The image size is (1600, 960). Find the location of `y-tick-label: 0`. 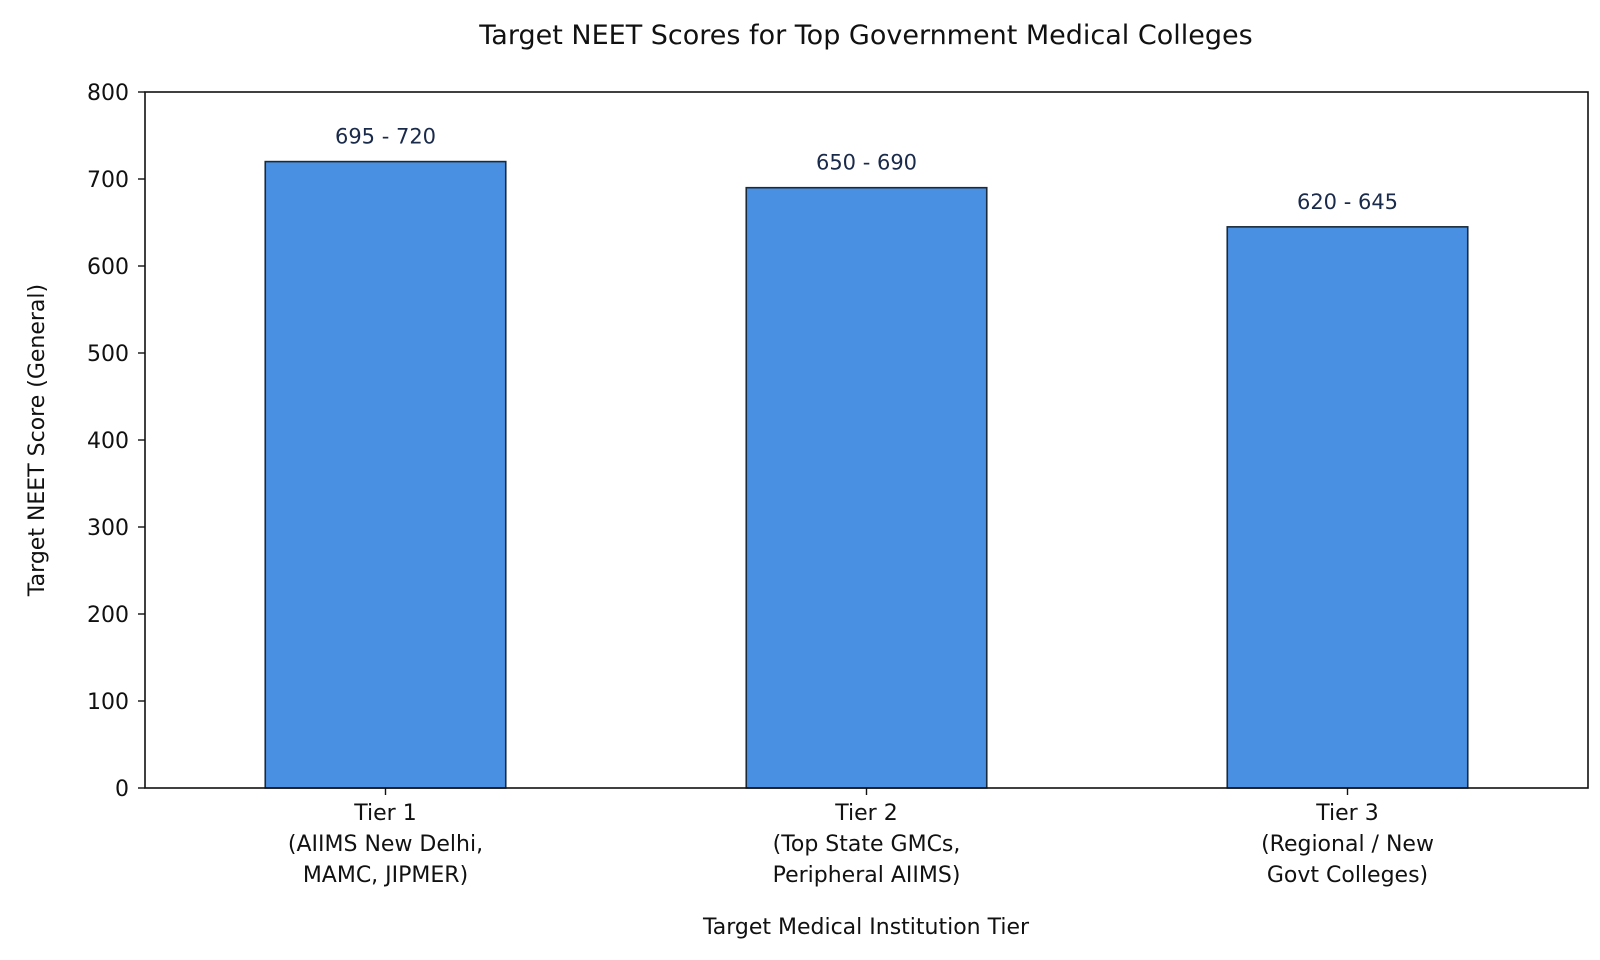

y-tick-label: 0 is located at coordinates (122, 789).